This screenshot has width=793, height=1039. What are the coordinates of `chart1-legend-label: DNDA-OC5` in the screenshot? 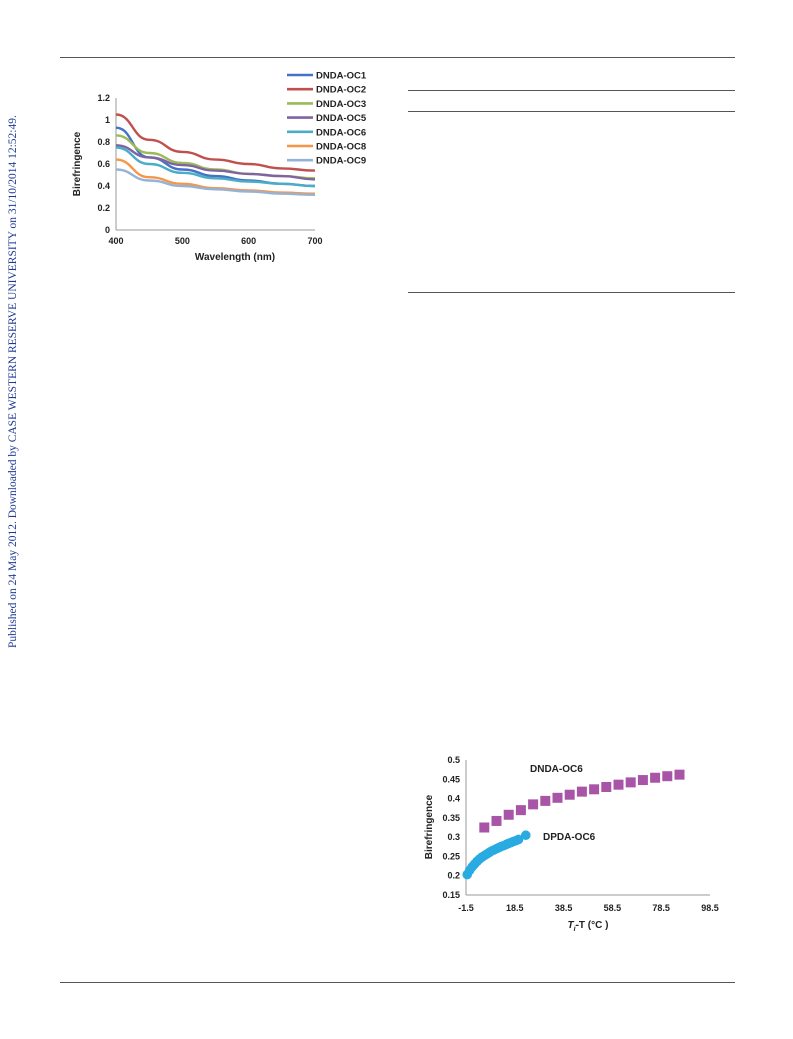 It's located at (341, 118).